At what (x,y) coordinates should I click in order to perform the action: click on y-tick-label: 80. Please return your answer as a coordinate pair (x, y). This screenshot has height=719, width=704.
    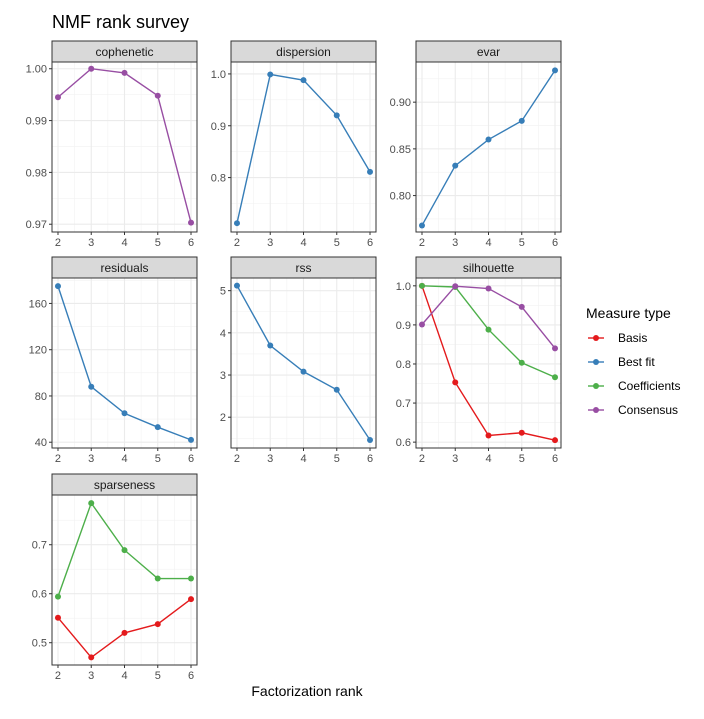
    Looking at the image, I should click on (41, 397).